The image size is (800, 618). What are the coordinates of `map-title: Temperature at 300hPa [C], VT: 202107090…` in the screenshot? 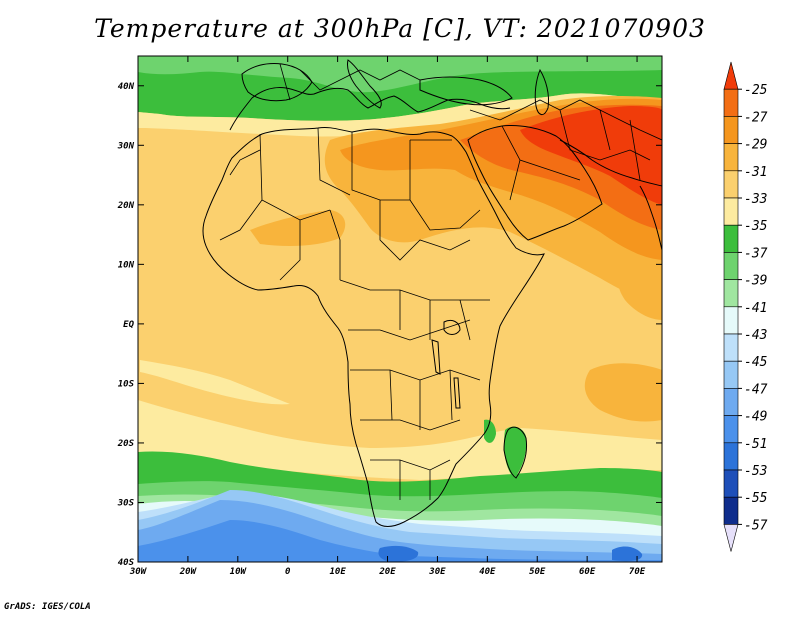 It's located at (400, 28).